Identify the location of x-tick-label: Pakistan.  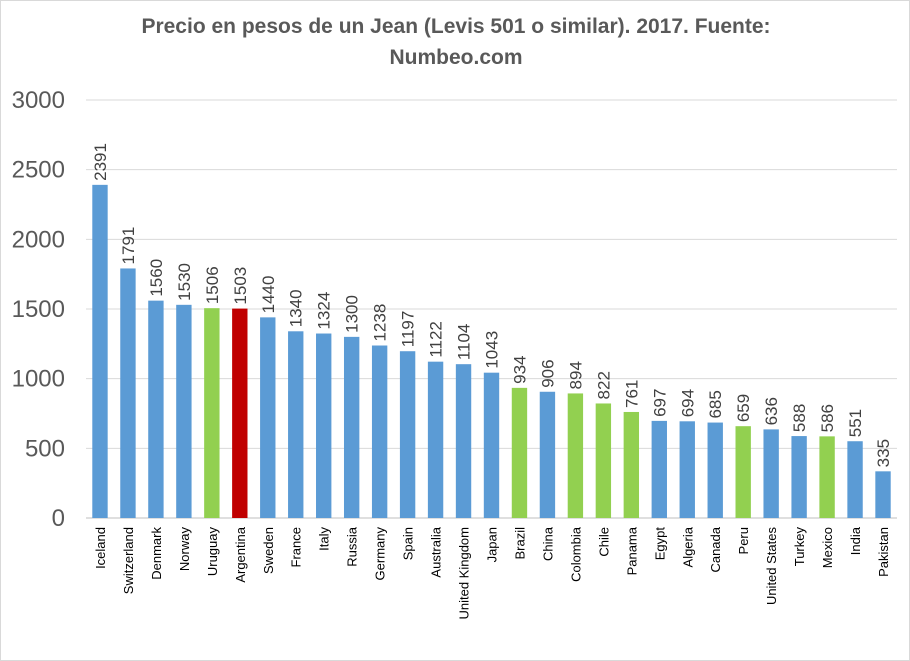
(883, 552).